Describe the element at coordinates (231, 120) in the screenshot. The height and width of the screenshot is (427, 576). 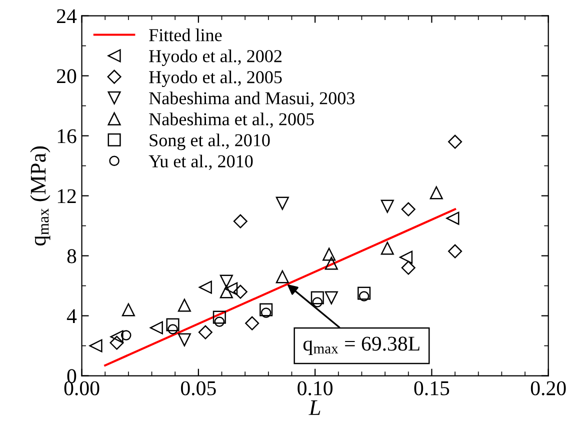
I see `legend-label: Nabeshima et al., 2005` at that location.